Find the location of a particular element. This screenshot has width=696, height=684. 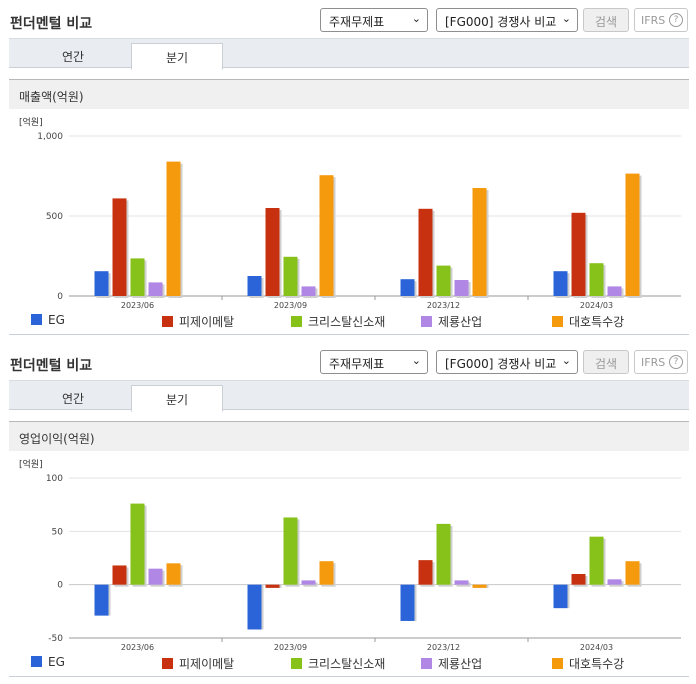

x-tick-label: 2023/12 is located at coordinates (443, 647).